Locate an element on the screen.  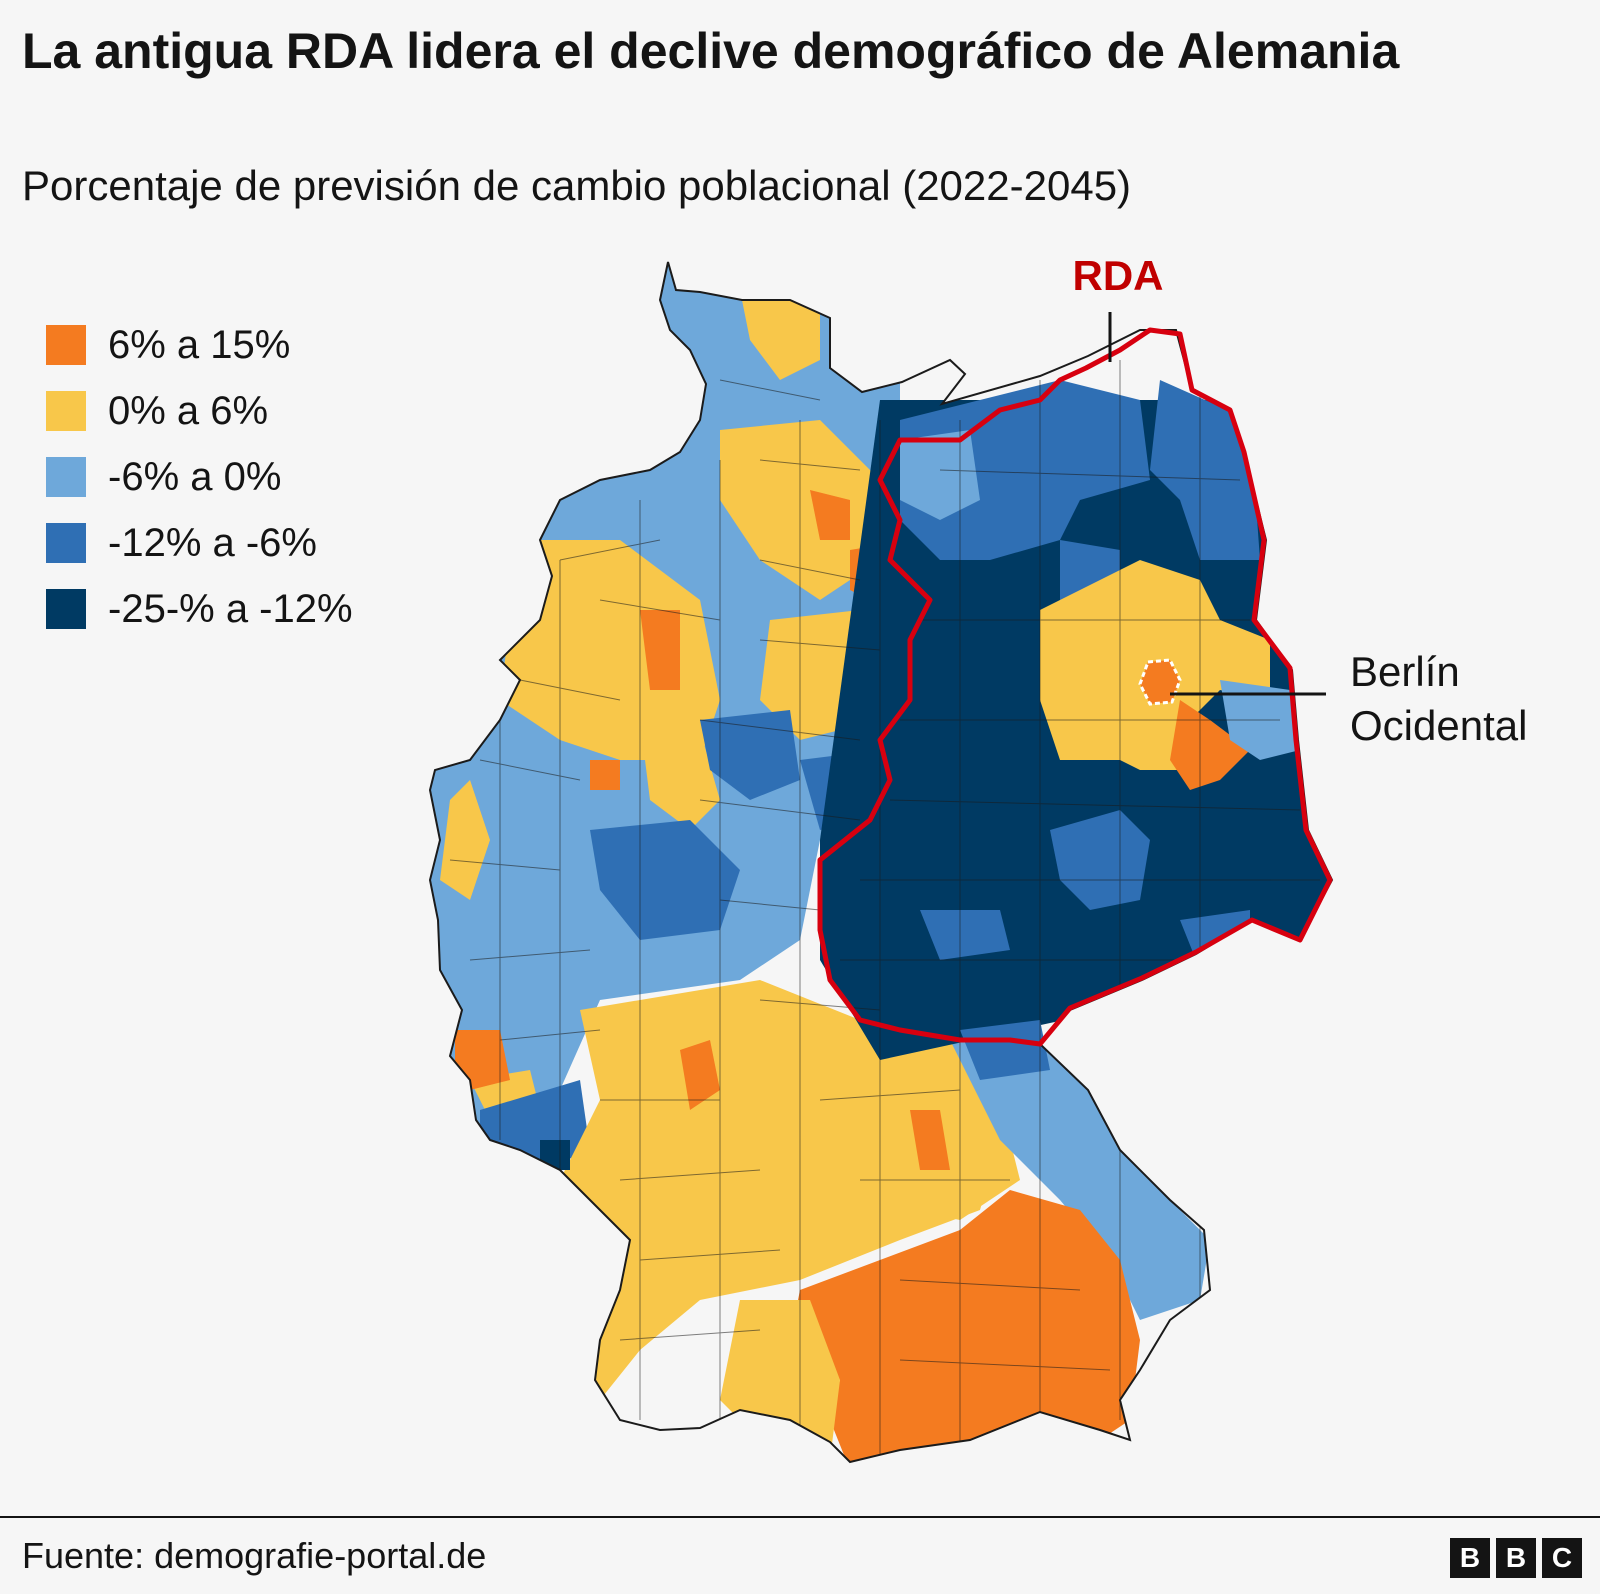
region-trier-orange is located at coordinates (482, 1060).